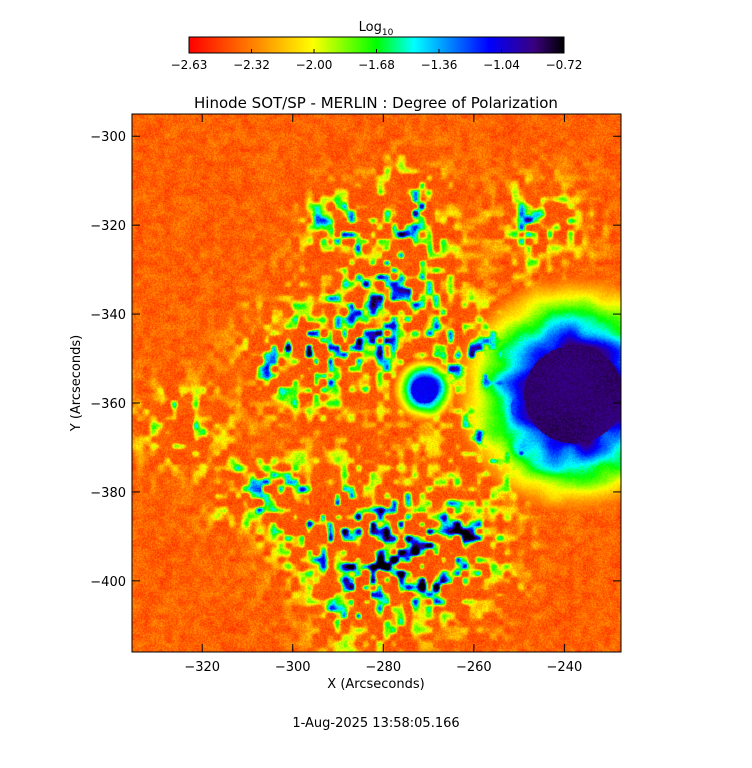 The image size is (752, 768). What do you see at coordinates (439, 65) in the screenshot?
I see `colorbar-tick-label: −1.36` at bounding box center [439, 65].